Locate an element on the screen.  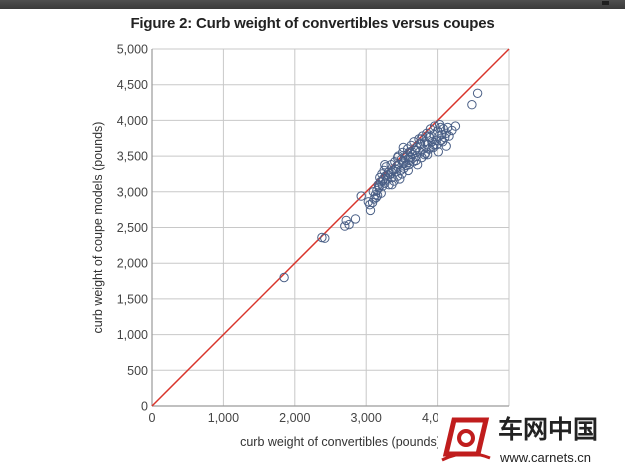
data-points-layer is located at coordinates (381, 185).